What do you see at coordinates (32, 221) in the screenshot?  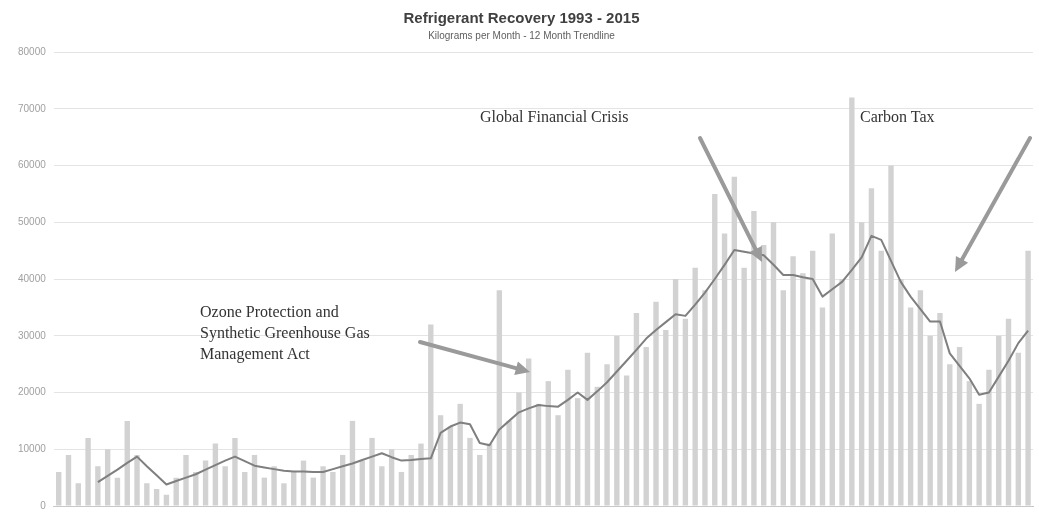 I see `y-tick-label: 50000` at bounding box center [32, 221].